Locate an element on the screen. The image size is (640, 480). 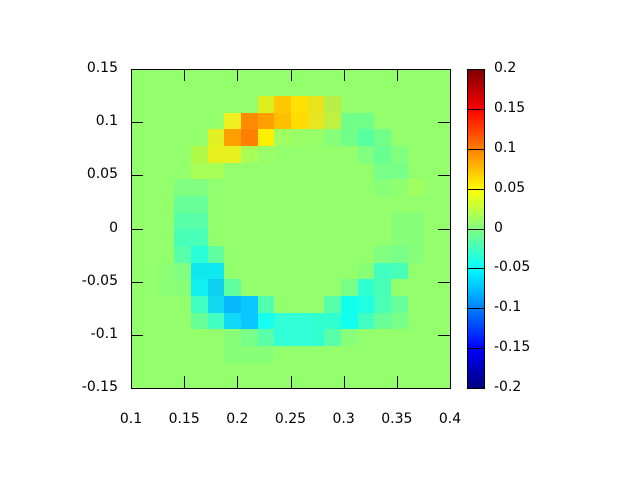
y-tick-label: -0.05 is located at coordinates (99, 280).